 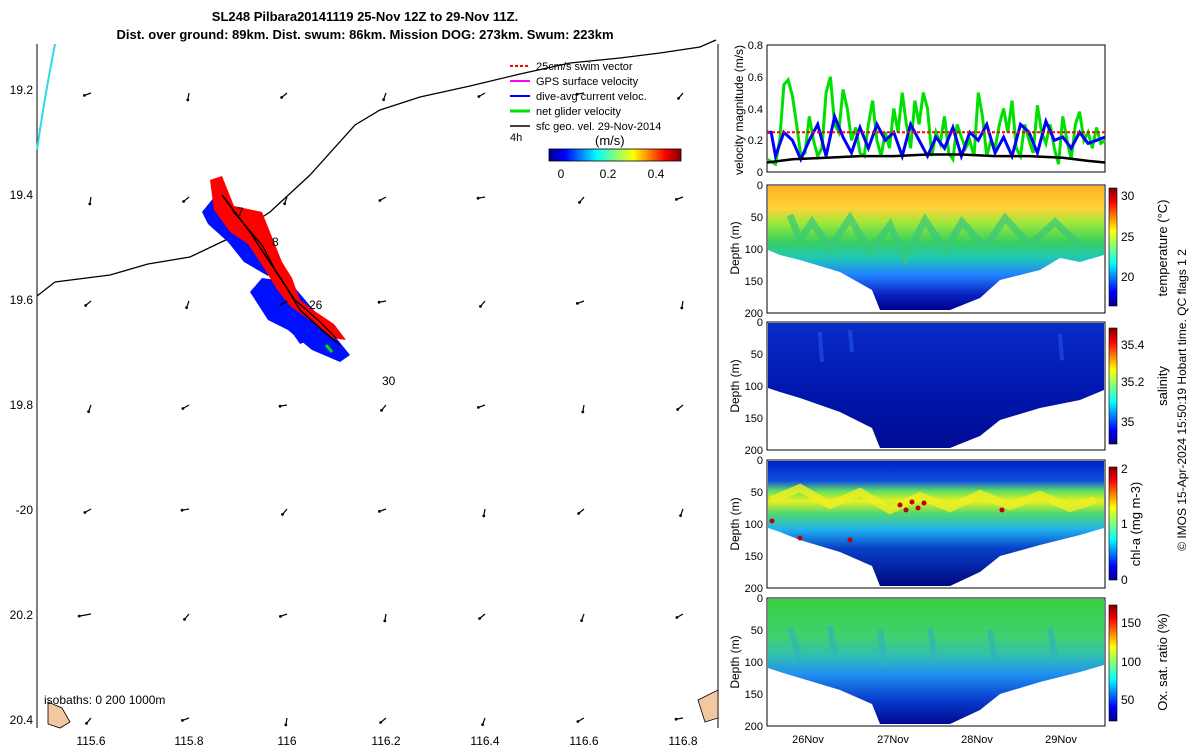 I want to click on vel-ytick-1: 0.2, so click(x=755, y=141).